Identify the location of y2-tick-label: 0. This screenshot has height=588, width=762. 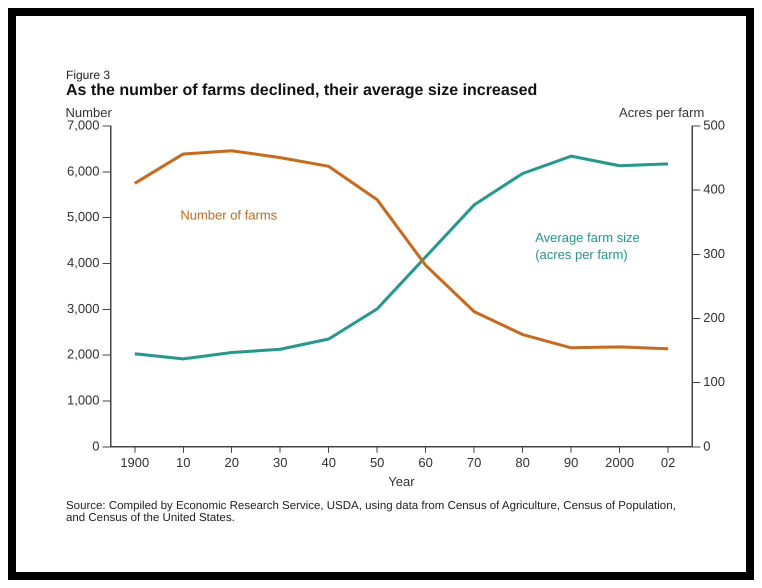
(707, 446).